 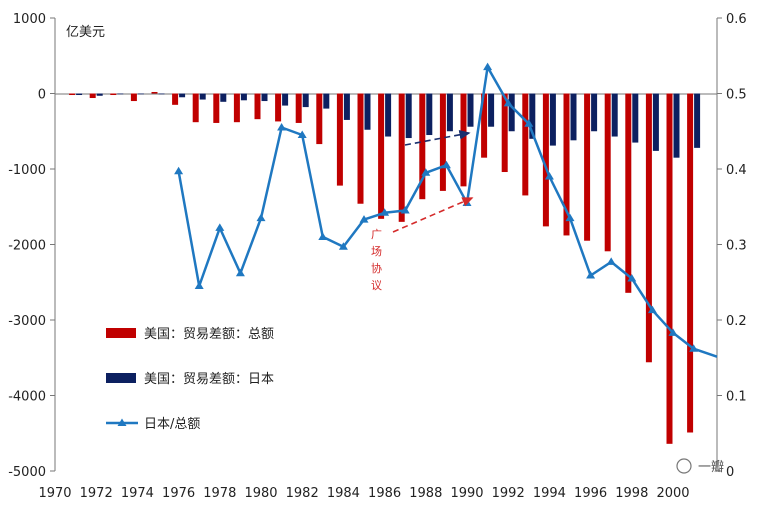 What do you see at coordinates (376, 260) in the screenshot?
I see `plaza-accord-label: 广 场 协 议` at bounding box center [376, 260].